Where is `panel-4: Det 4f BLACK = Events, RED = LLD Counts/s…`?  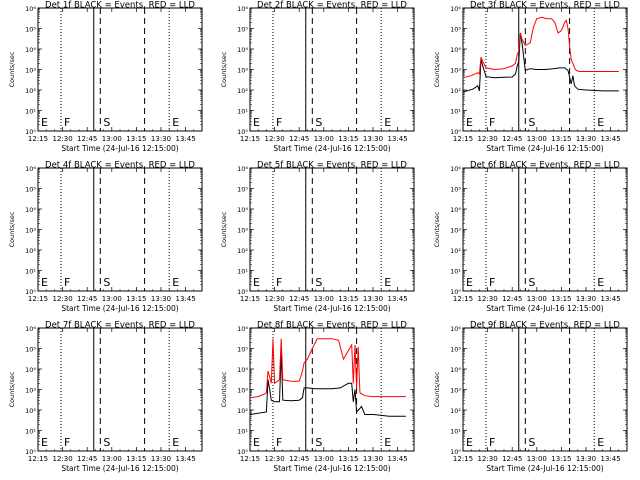
panel-4: Det 4f BLACK = Events, RED = LLD Counts/s… is located at coordinates (105, 237).